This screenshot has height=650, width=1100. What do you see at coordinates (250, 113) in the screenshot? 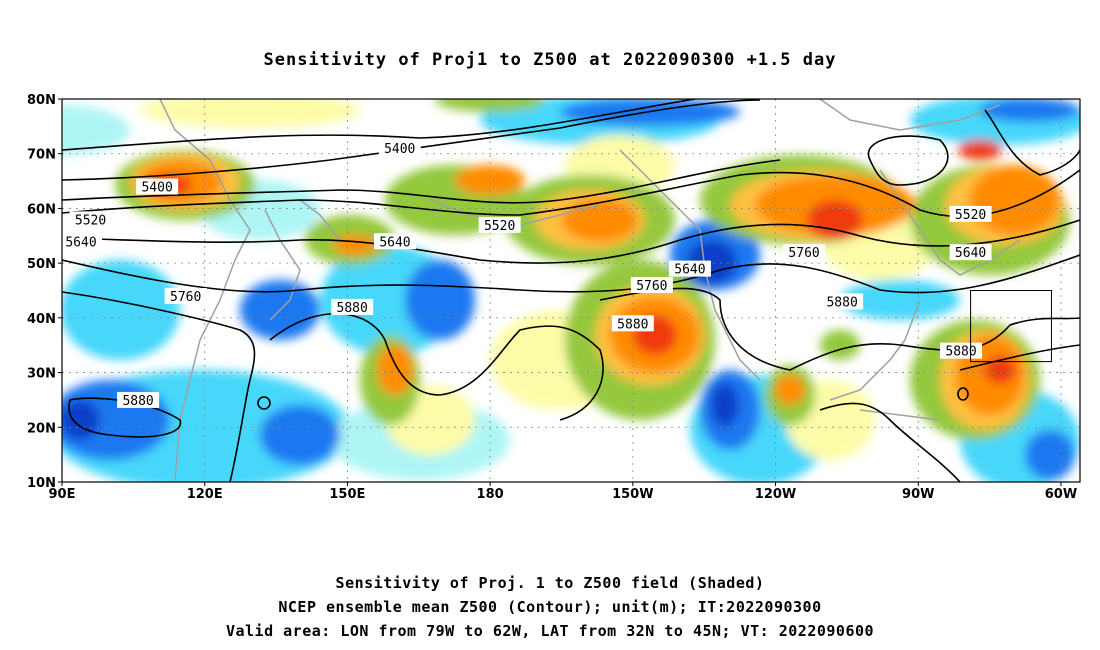
I see `shade-blob-yellow` at bounding box center [250, 113].